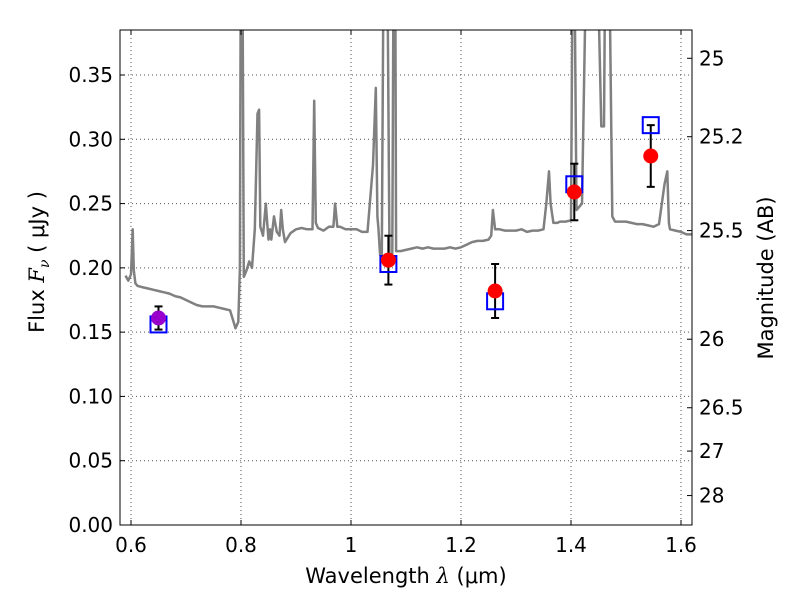 The width and height of the screenshot is (800, 600). Describe the element at coordinates (90, 396) in the screenshot. I see `y-tick-label: 0.10` at that location.